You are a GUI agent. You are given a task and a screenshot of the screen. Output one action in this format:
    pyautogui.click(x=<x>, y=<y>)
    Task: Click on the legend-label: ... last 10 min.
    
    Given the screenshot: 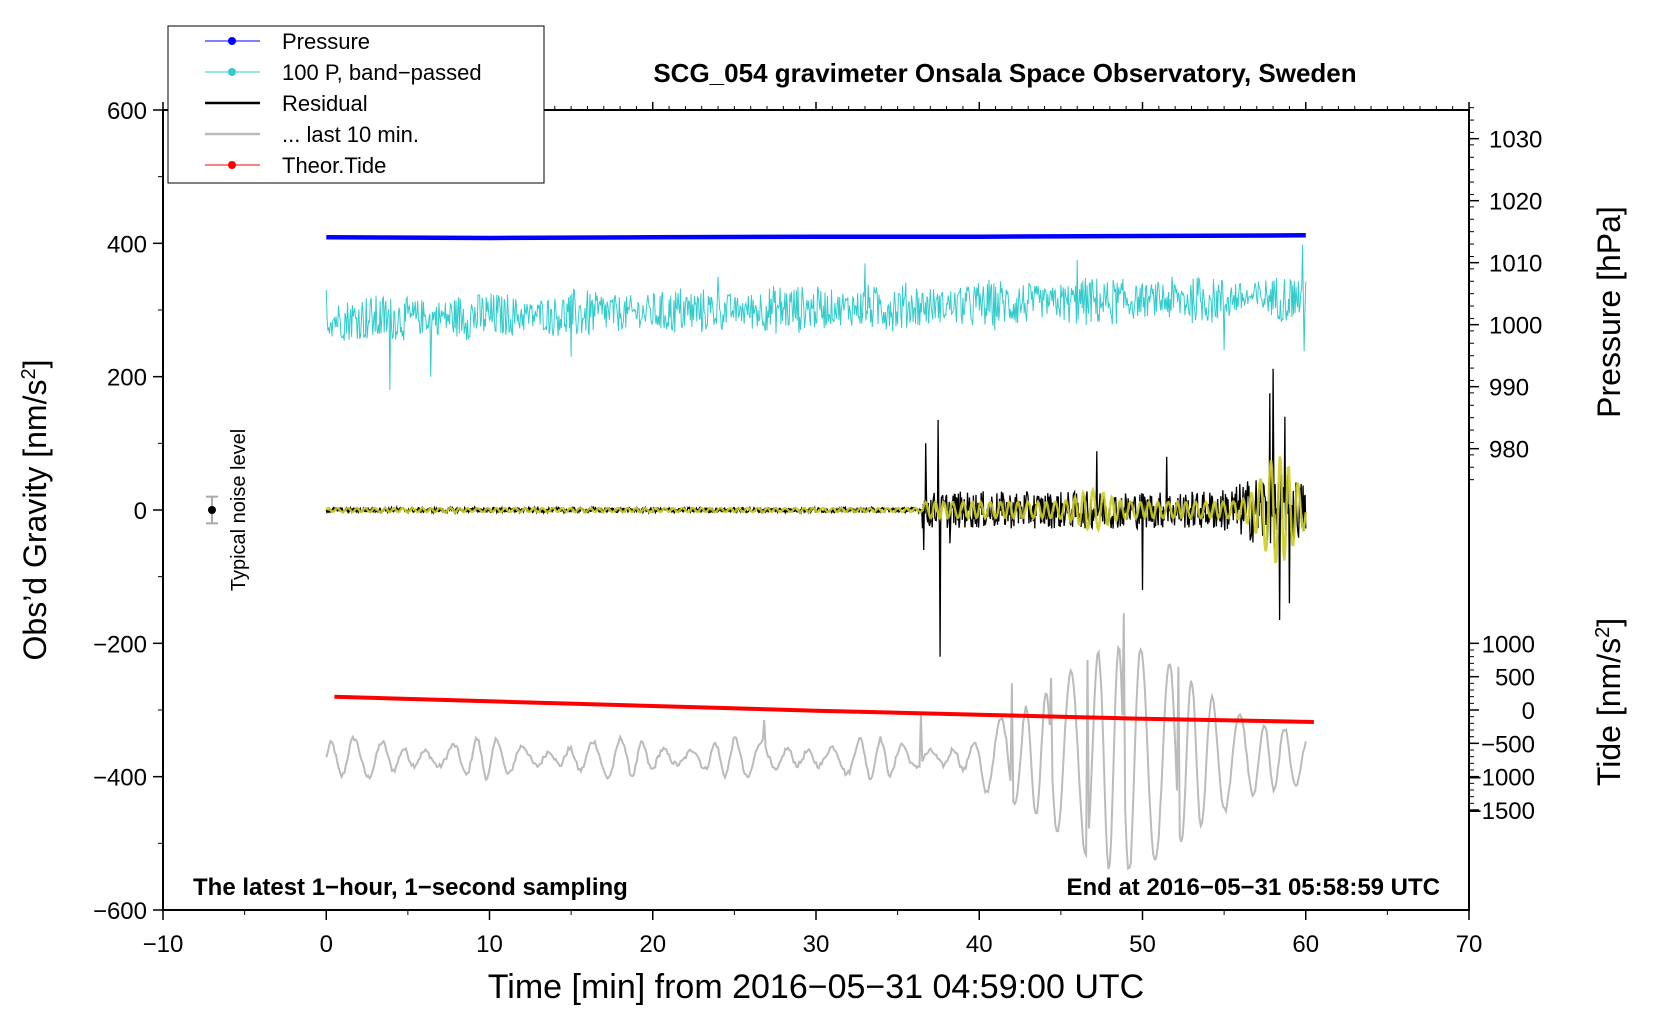 What is the action you would take?
    pyautogui.click(x=350, y=134)
    